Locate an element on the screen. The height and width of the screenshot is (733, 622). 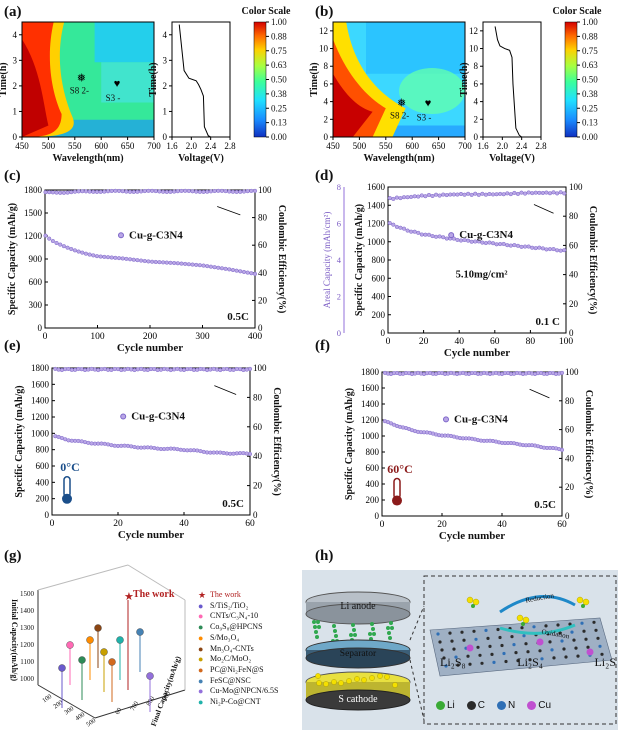
color-tick-label: 0.75 is located at coordinates (279, 51).